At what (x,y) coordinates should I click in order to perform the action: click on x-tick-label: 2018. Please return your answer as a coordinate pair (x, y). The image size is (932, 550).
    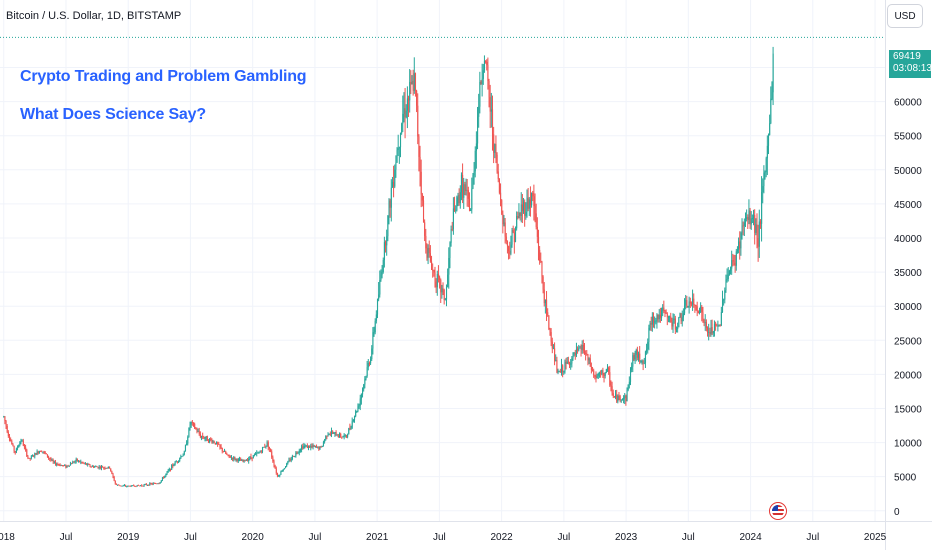
    Looking at the image, I should click on (7, 537).